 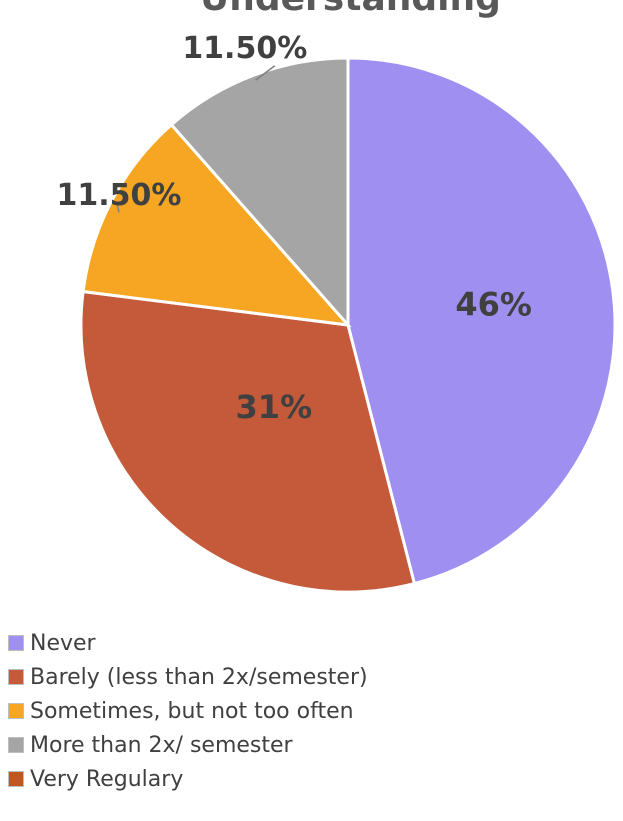 I want to click on data-label-never: 46%, so click(x=493, y=305).